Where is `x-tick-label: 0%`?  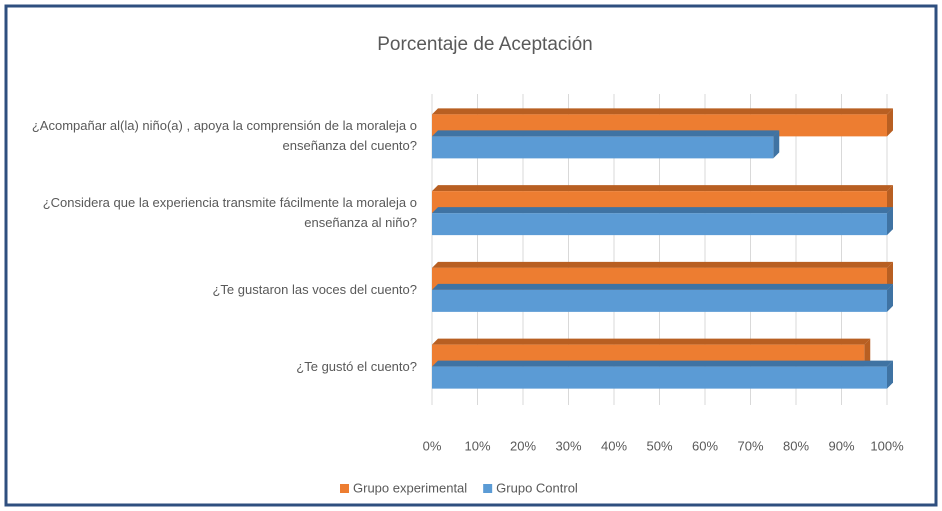
x-tick-label: 0% is located at coordinates (432, 445).